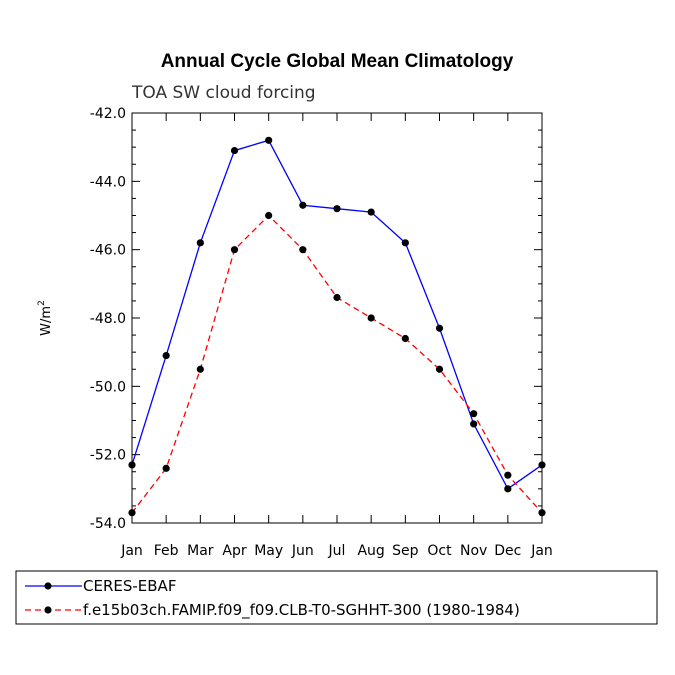 The width and height of the screenshot is (675, 675). Describe the element at coordinates (108, 456) in the screenshot. I see `y-tick-label: -52.0` at that location.